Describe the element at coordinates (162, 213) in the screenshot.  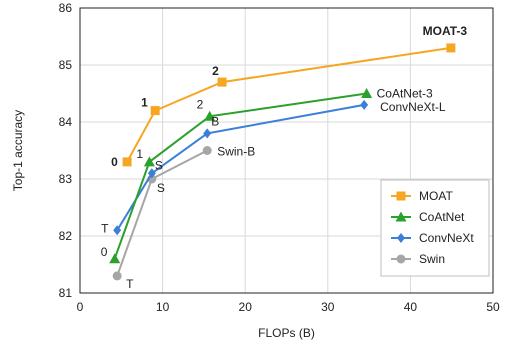
I see `series-swin` at that location.